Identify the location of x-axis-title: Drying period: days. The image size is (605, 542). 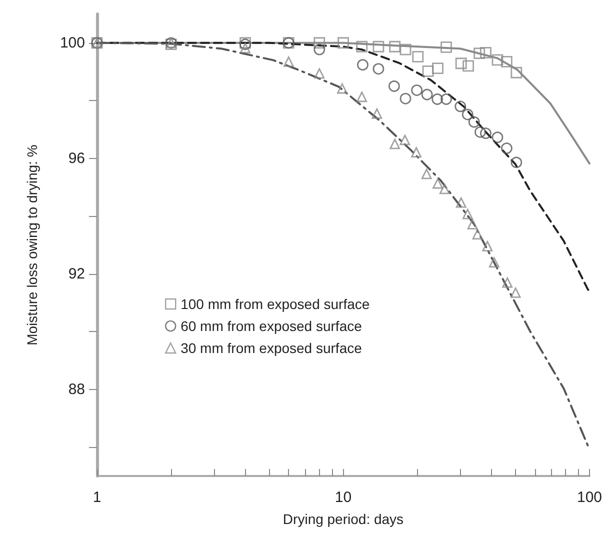
(343, 519).